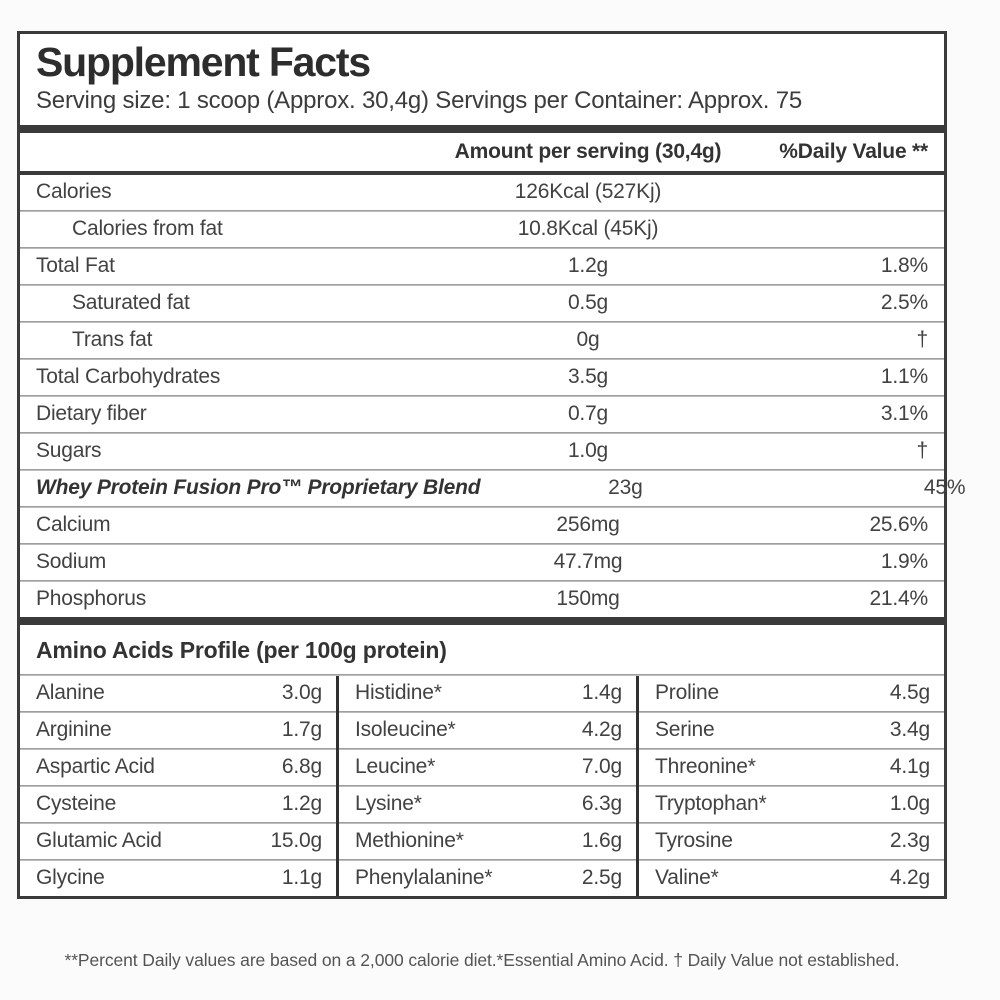 Image resolution: width=1000 pixels, height=1000 pixels. I want to click on amino-row-lysine: Lysine* 6.3g, so click(487, 804).